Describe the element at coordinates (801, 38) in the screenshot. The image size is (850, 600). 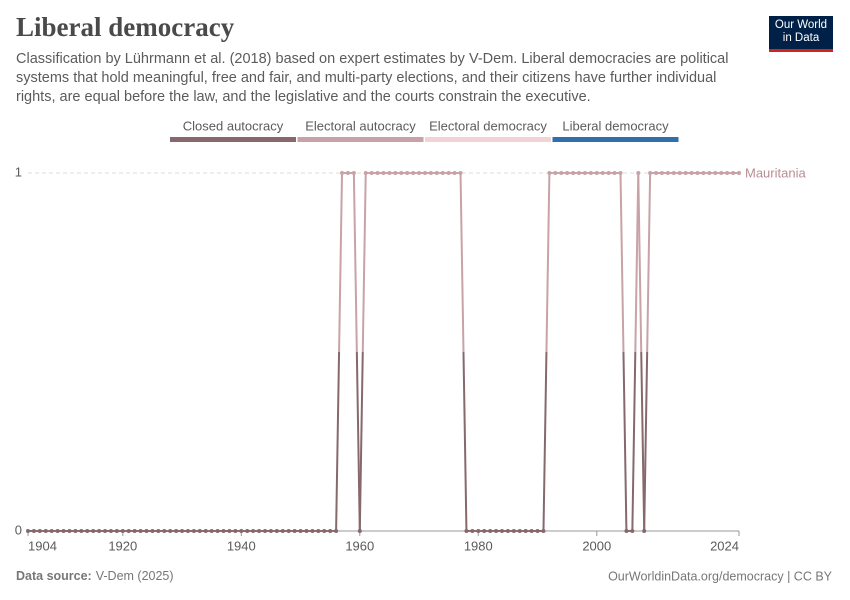
I see `logo-line: in Data` at that location.